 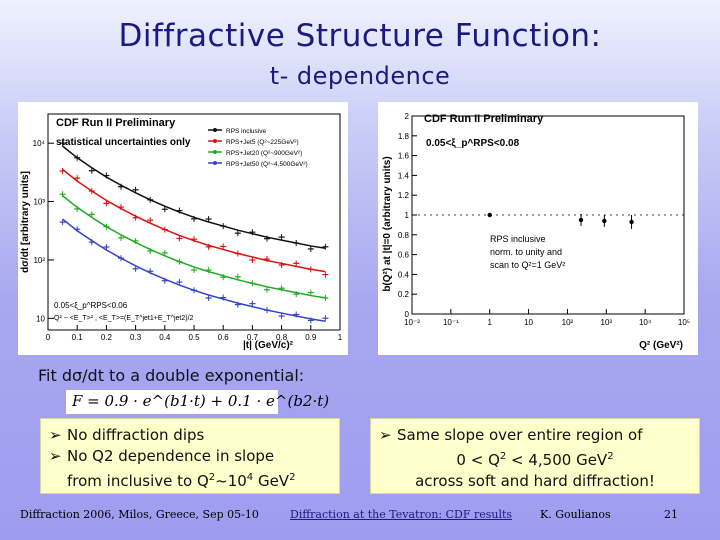 I want to click on chart-annotation: 0.05<ξ_p^RPS<0.06, so click(x=91, y=305).